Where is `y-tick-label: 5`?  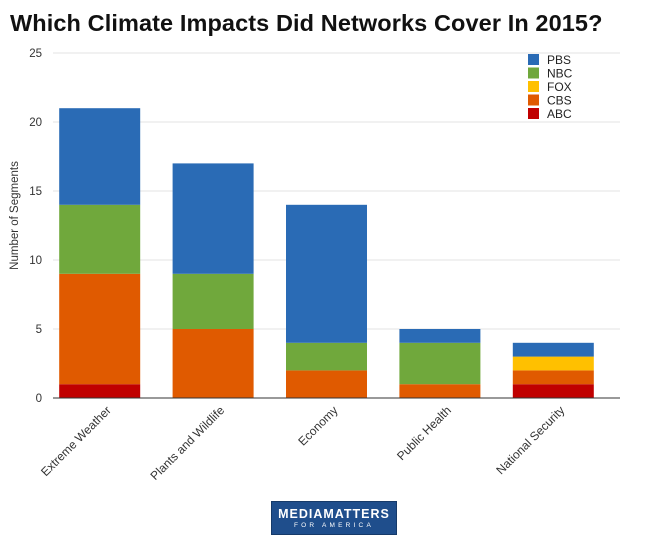 y-tick-label: 5 is located at coordinates (39, 330).